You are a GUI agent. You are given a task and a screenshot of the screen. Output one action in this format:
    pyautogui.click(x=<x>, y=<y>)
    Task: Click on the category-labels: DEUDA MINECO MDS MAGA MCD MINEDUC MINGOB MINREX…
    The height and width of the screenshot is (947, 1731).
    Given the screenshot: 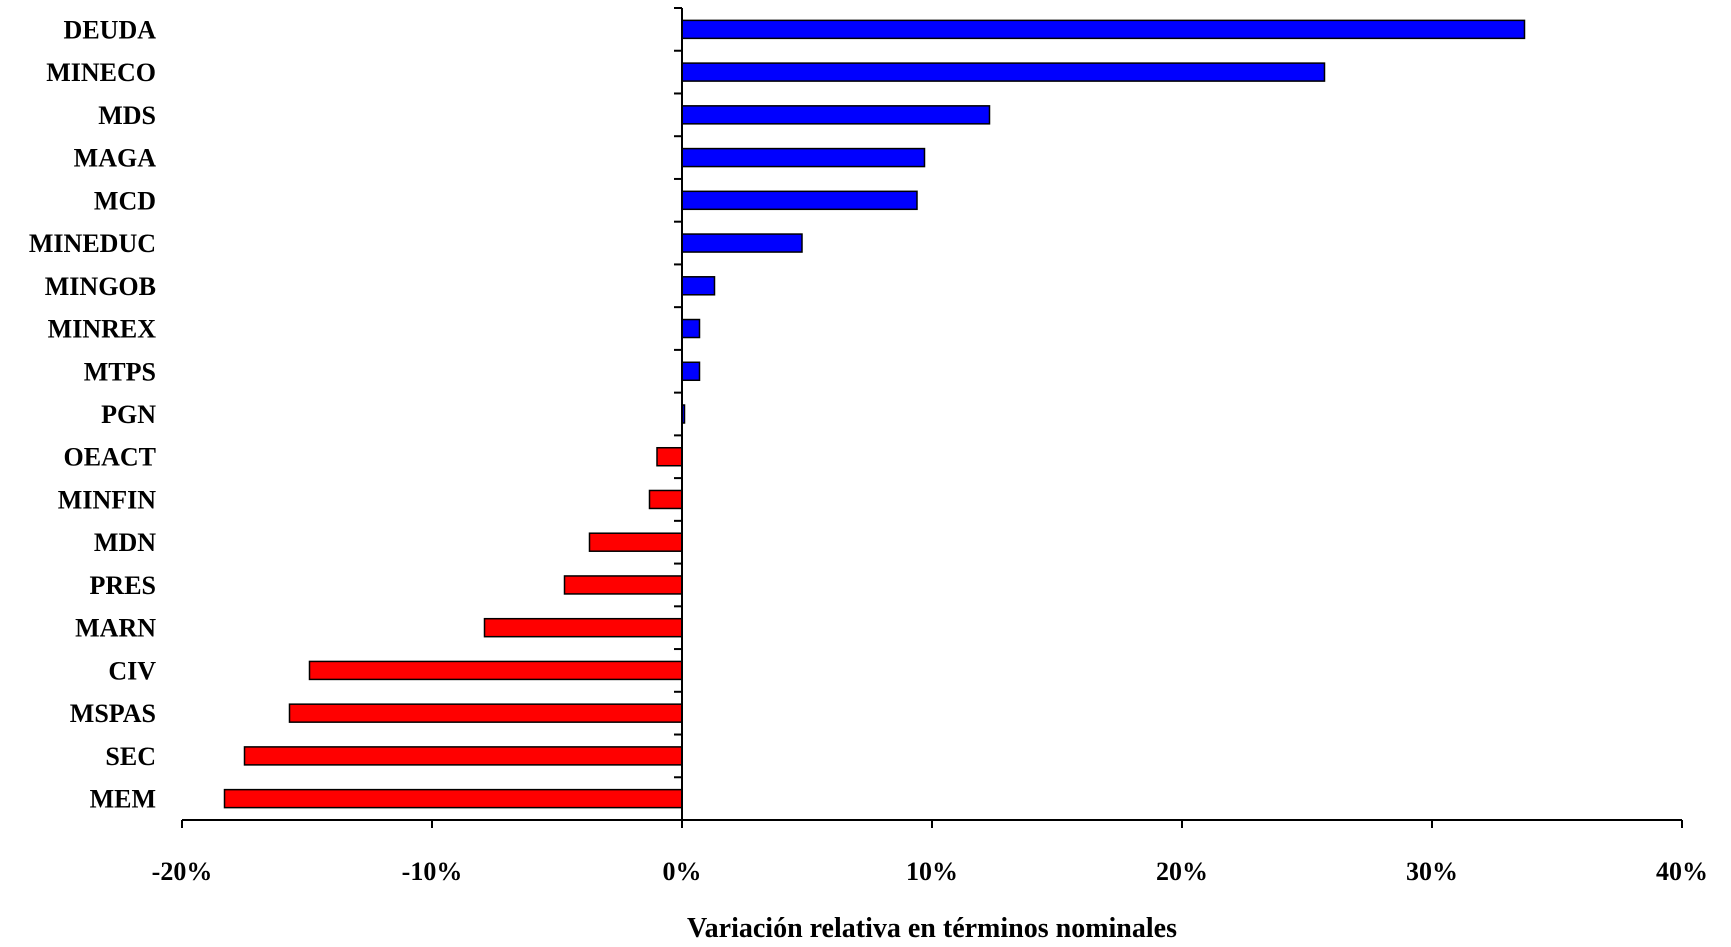 What is the action you would take?
    pyautogui.click(x=92, y=414)
    